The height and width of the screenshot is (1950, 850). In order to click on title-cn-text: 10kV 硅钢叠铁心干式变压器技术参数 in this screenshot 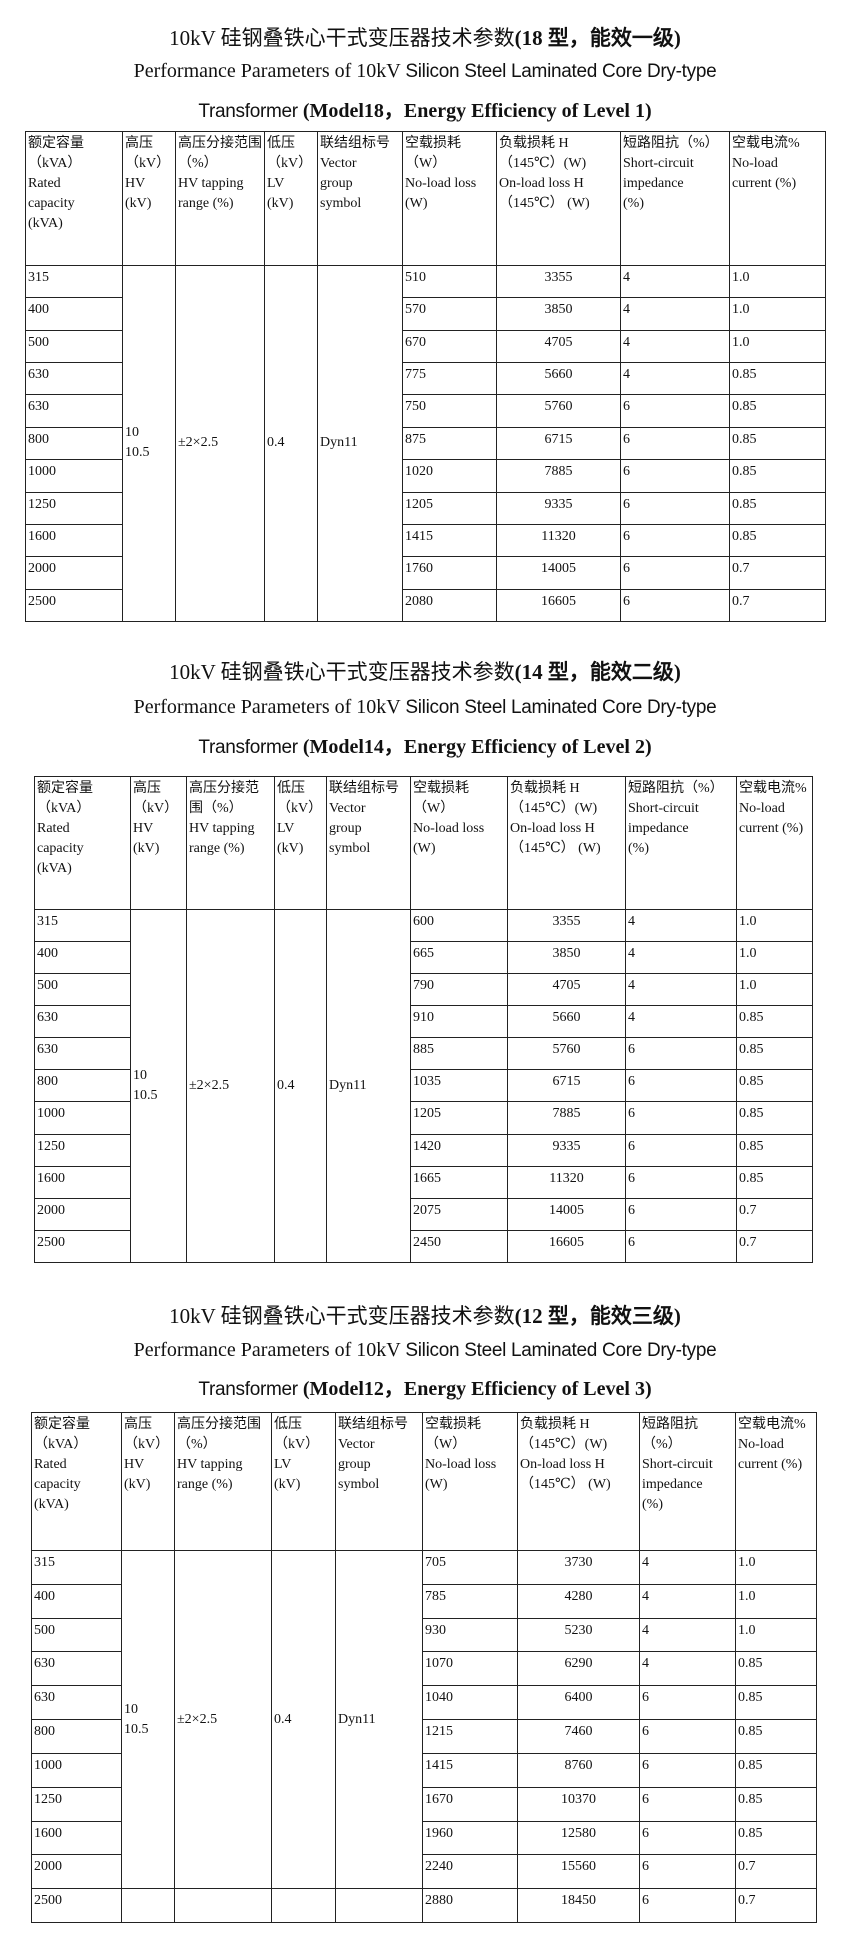, I will do `click(342, 672)`.